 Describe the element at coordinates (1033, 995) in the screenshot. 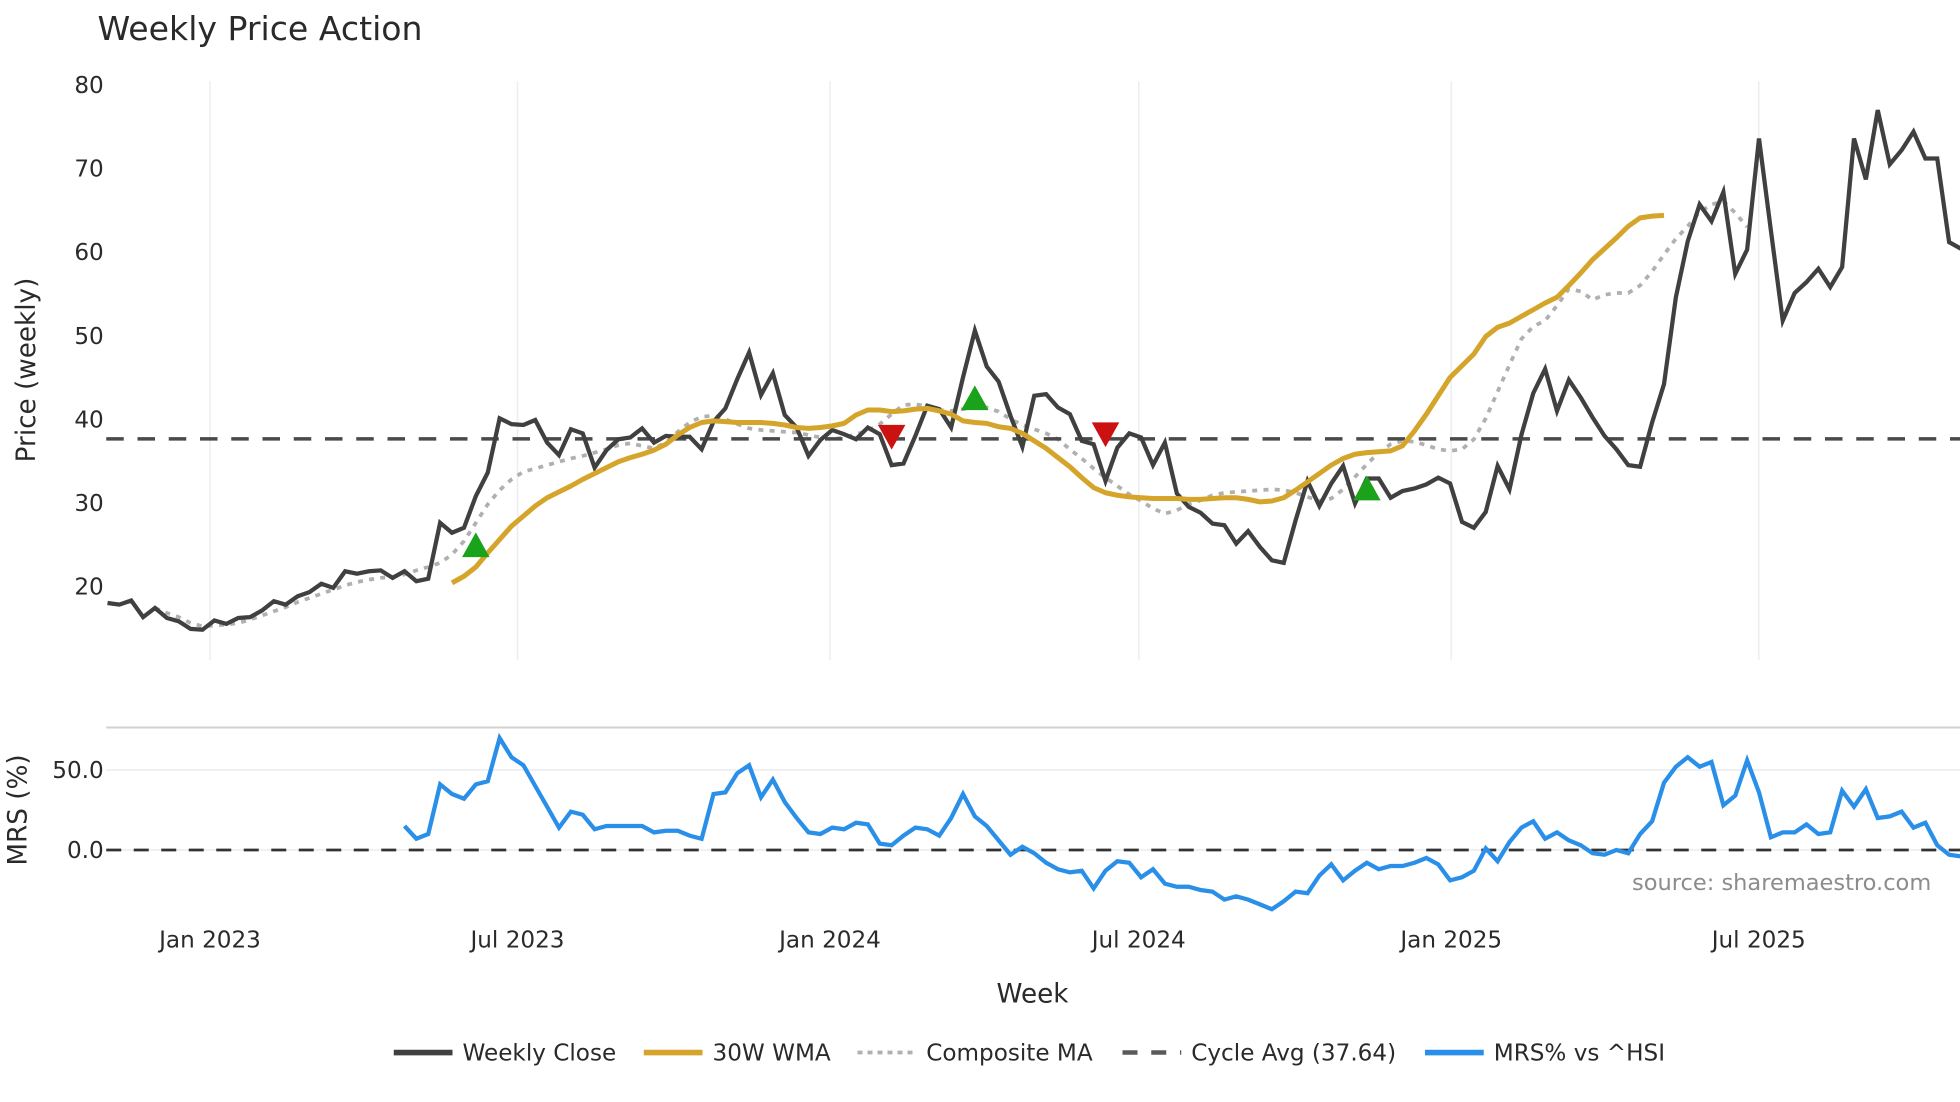

I see `x-axis-label: Week` at that location.